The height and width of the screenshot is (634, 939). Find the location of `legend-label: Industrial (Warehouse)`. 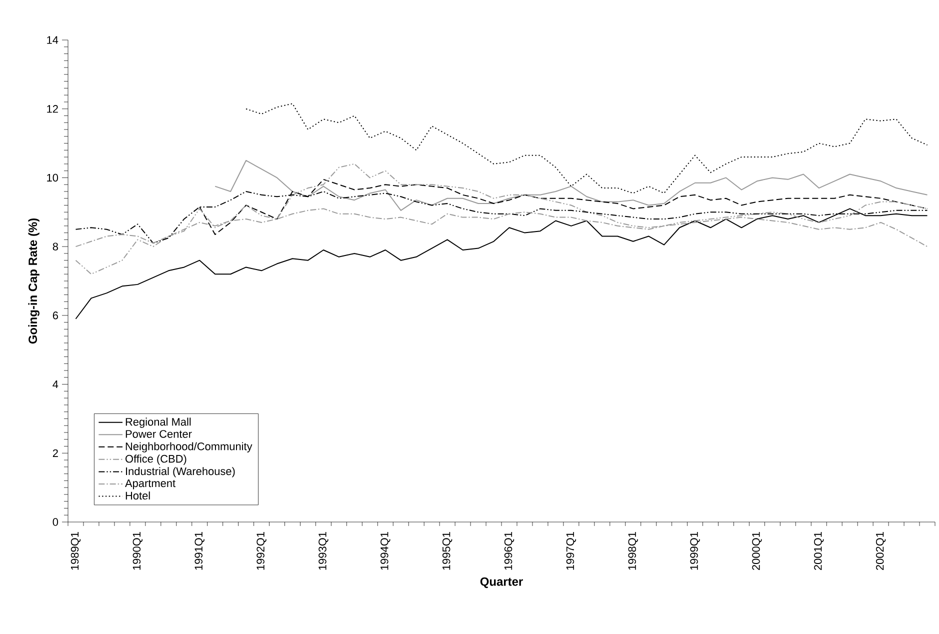

legend-label: Industrial (Warehouse) is located at coordinates (180, 472).